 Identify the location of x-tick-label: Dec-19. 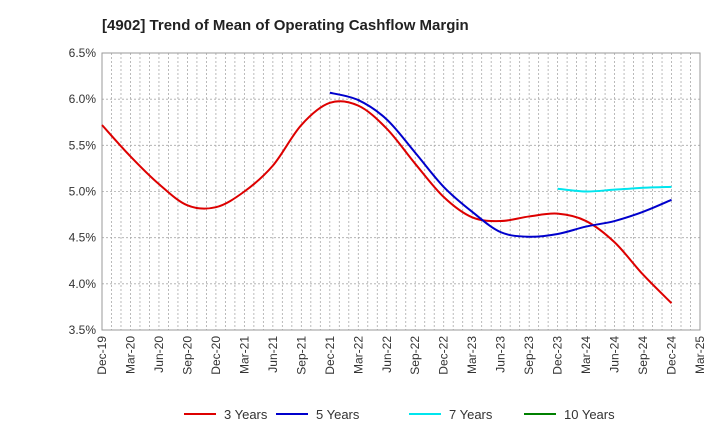
(102, 355).